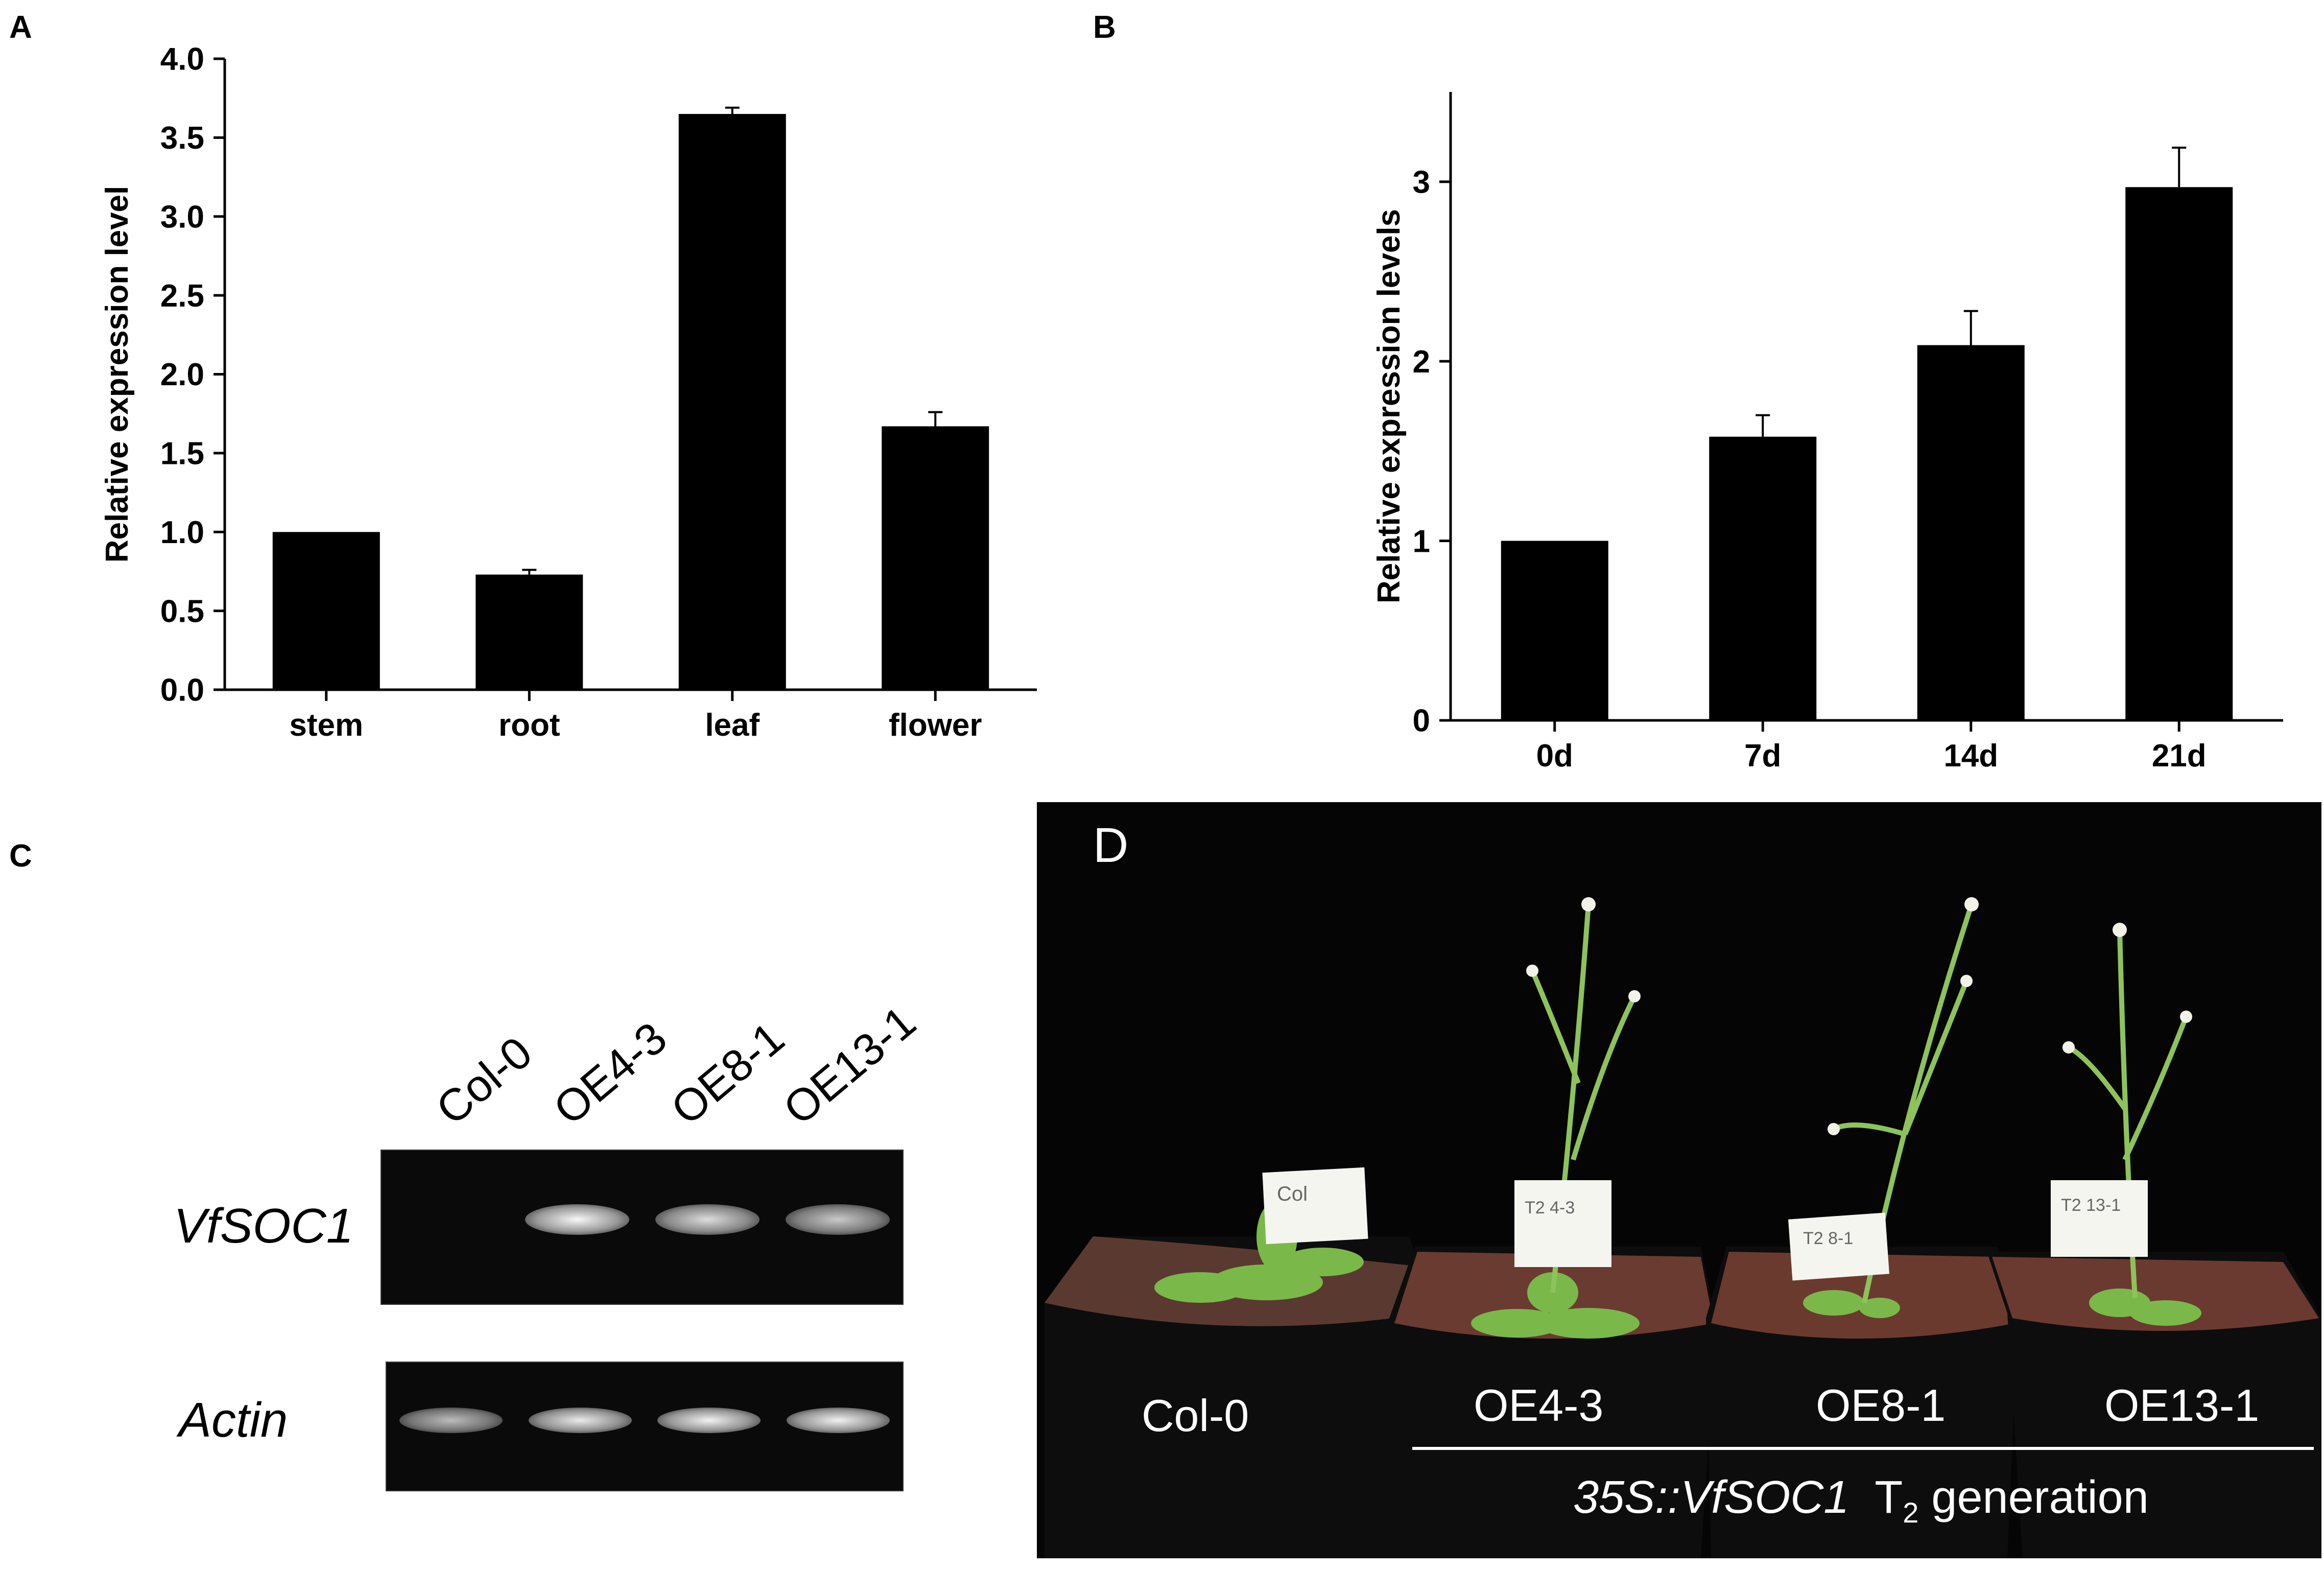 This screenshot has width=2324, height=1569. Describe the element at coordinates (610, 1073) in the screenshot. I see `lane-label-oe4-3: OE4-3` at that location.